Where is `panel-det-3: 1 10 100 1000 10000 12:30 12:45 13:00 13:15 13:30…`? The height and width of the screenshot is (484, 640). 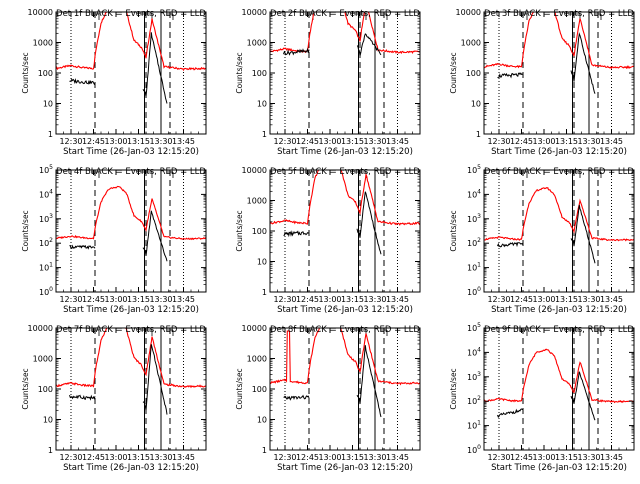
panel-det-3: 1 10 100 1000 10000 12:30 12:45 13:00 13:15 13:30… is located at coordinates (542, 82).